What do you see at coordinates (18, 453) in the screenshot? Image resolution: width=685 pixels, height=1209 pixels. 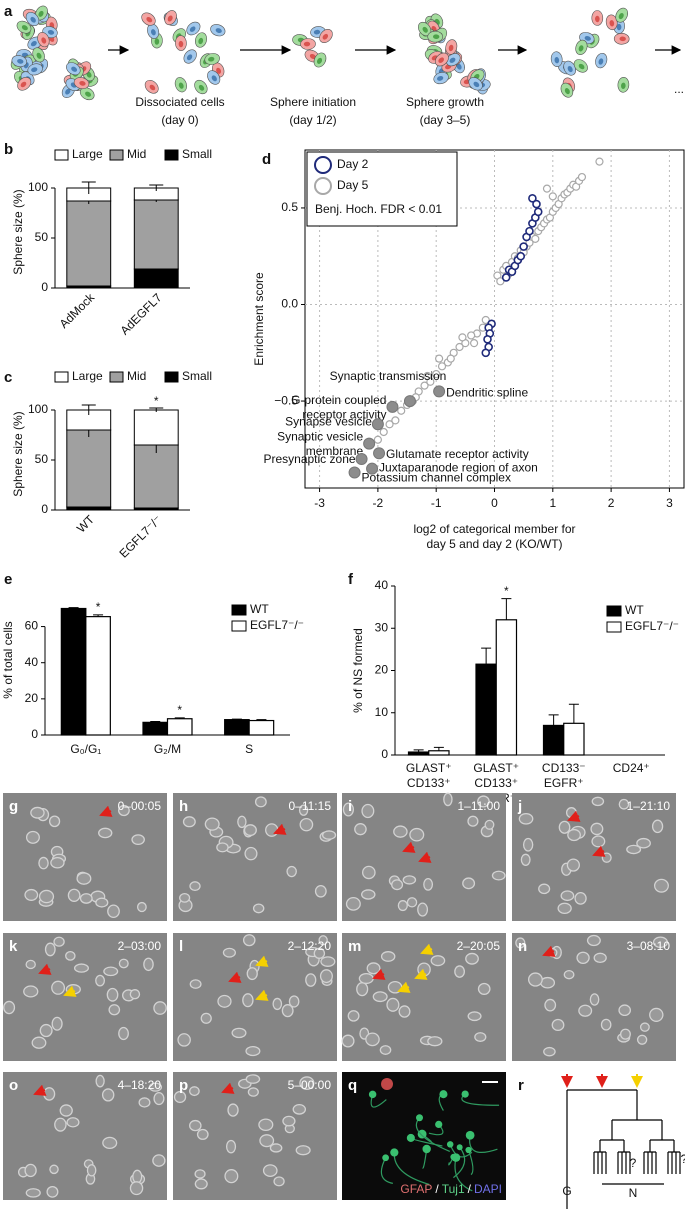 I see `y-axis-title: Sphere size (%)` at bounding box center [18, 453].